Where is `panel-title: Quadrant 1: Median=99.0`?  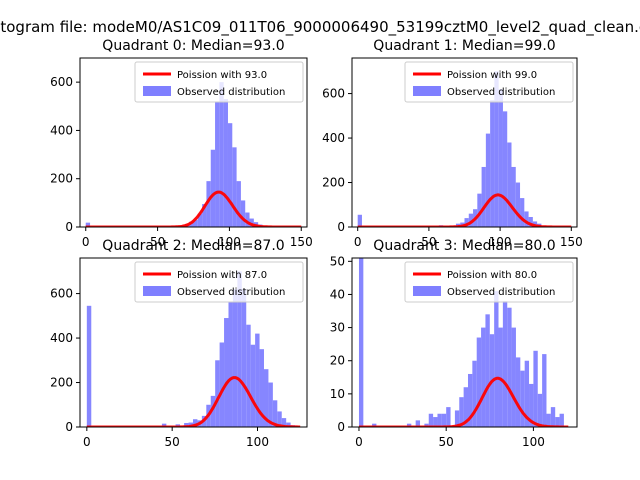
panel-title: Quadrant 1: Median=99.0 is located at coordinates (464, 46).